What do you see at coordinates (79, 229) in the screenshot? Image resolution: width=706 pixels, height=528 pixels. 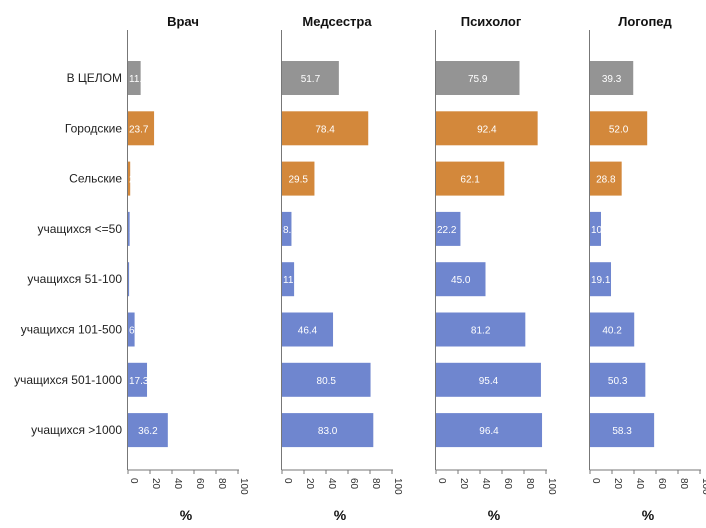 I see `category-label: учащихся <=50` at bounding box center [79, 229].